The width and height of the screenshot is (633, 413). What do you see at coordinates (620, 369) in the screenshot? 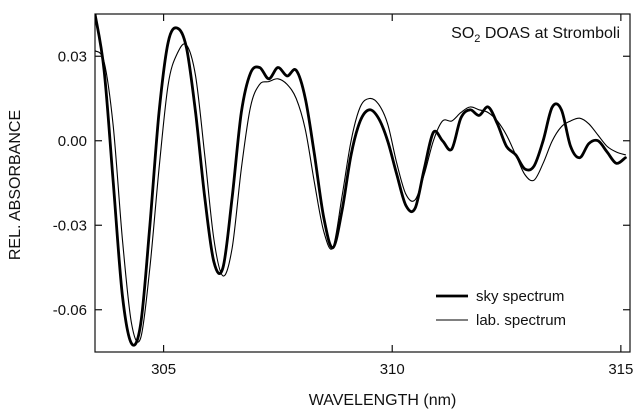
I see `x-tick-label: 315` at bounding box center [620, 369].